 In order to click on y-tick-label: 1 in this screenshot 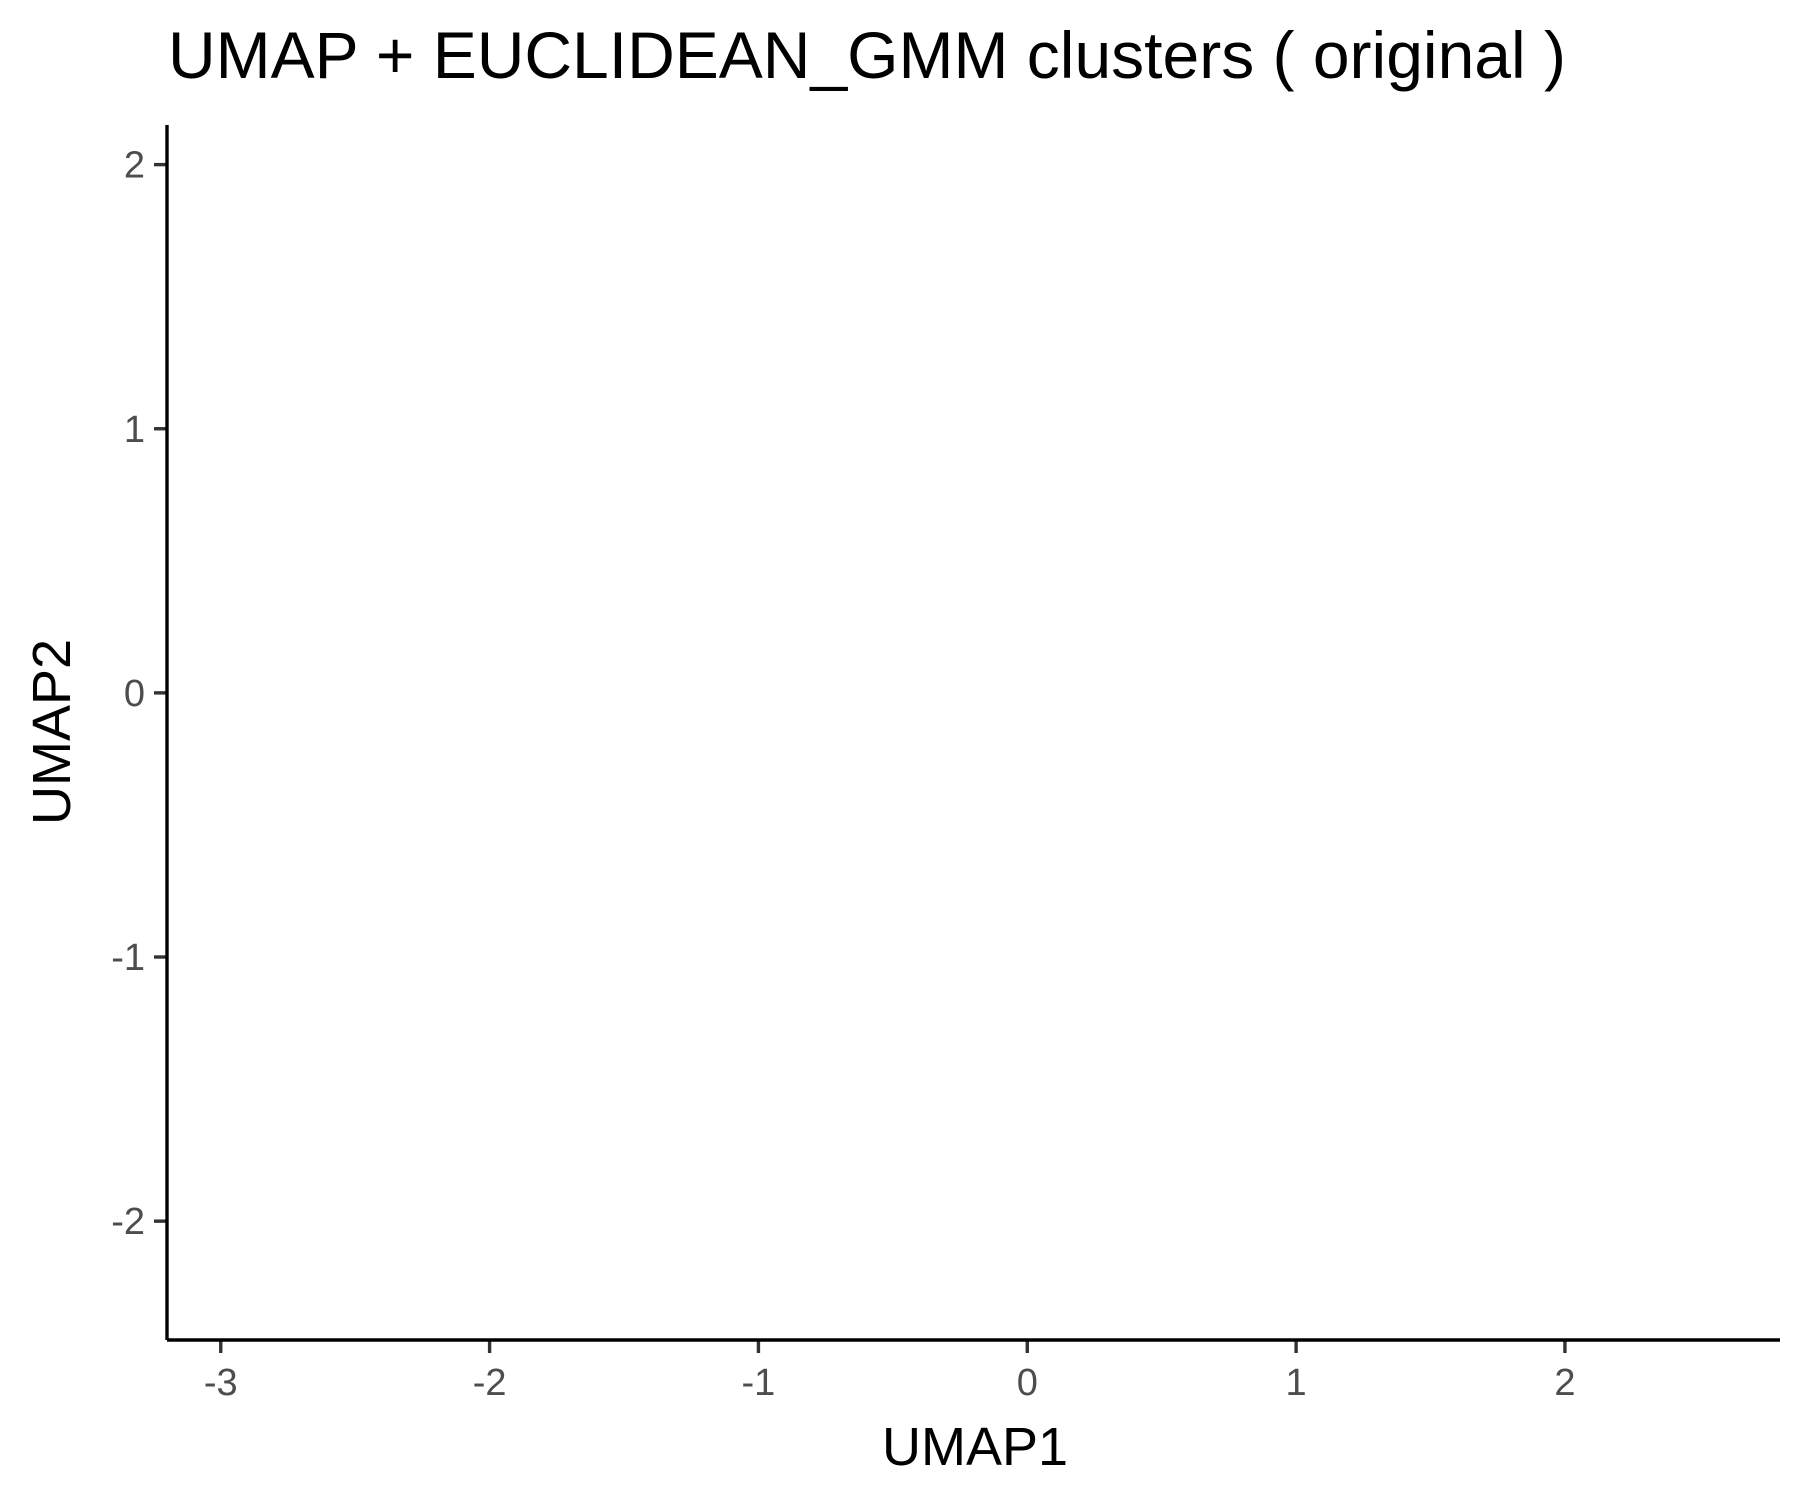, I will do `click(134, 430)`.